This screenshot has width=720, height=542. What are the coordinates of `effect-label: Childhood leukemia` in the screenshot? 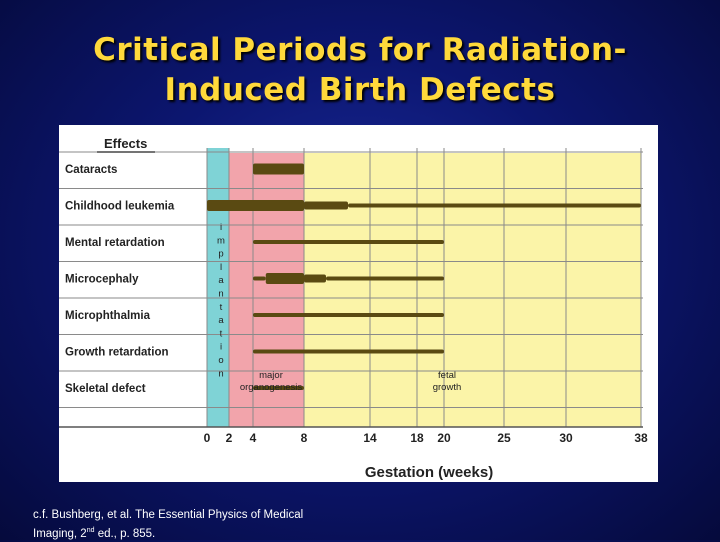 It's located at (120, 207).